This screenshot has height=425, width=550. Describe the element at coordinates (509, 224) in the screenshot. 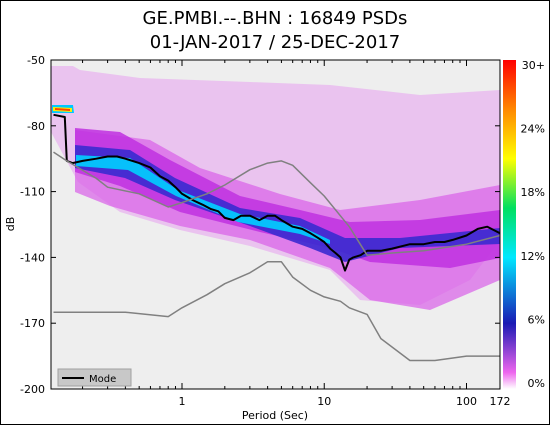

I see `colorbar` at that location.